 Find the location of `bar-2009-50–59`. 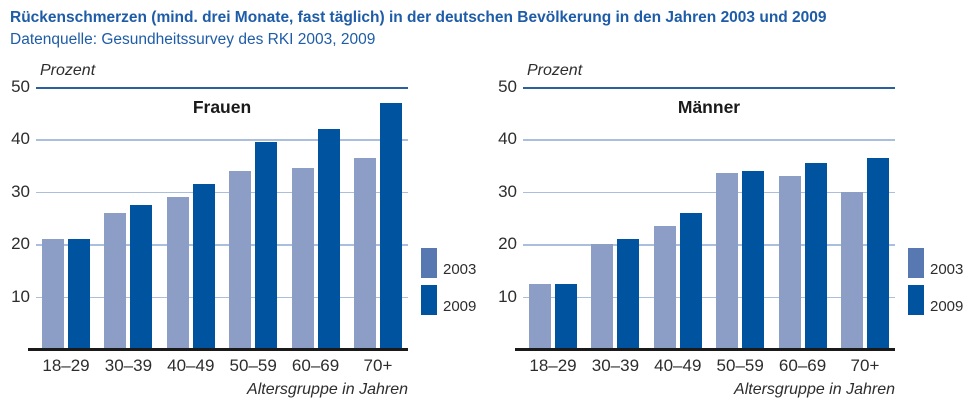

bar-2009-50–59 is located at coordinates (753, 259).